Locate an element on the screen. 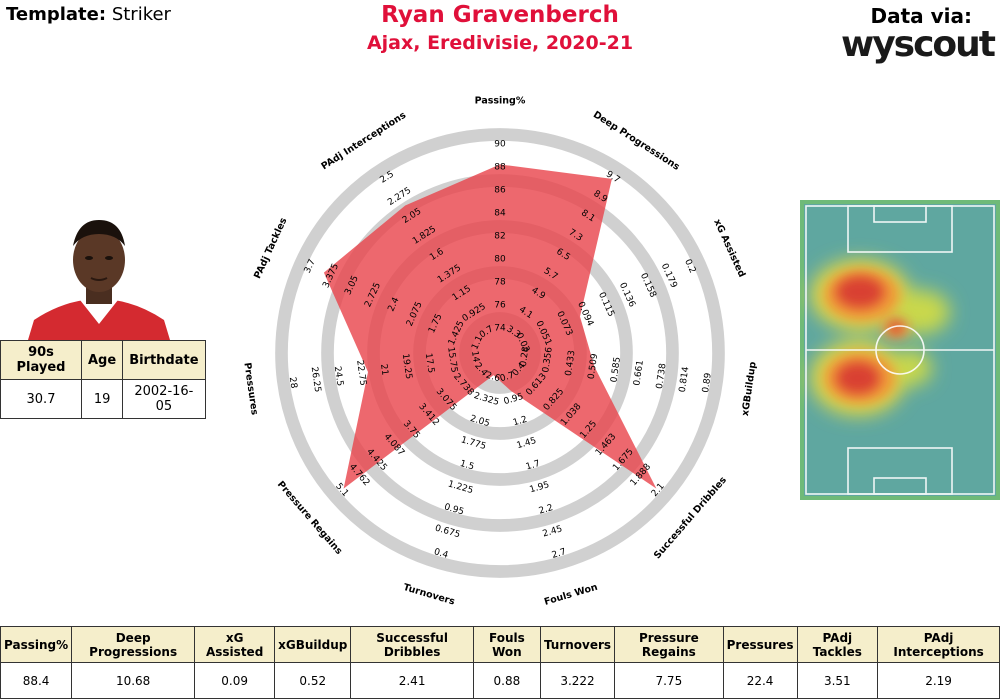 Image resolution: width=1000 pixels, height=700 pixels. heatmap-pitch is located at coordinates (900, 350).